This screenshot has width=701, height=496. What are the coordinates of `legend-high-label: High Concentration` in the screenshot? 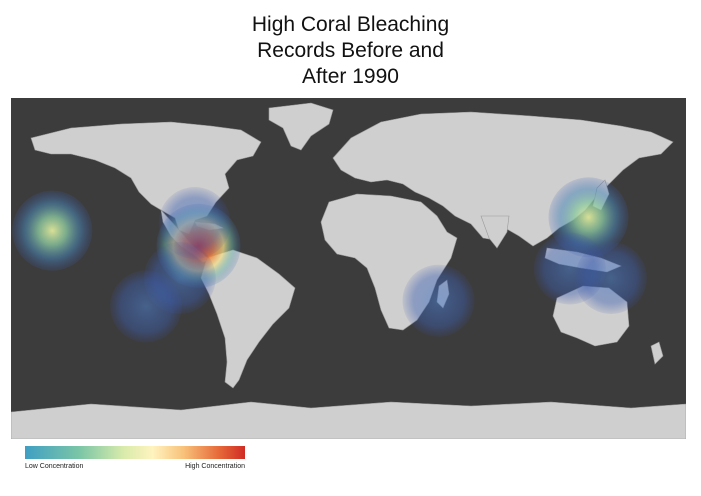 It's located at (215, 466).